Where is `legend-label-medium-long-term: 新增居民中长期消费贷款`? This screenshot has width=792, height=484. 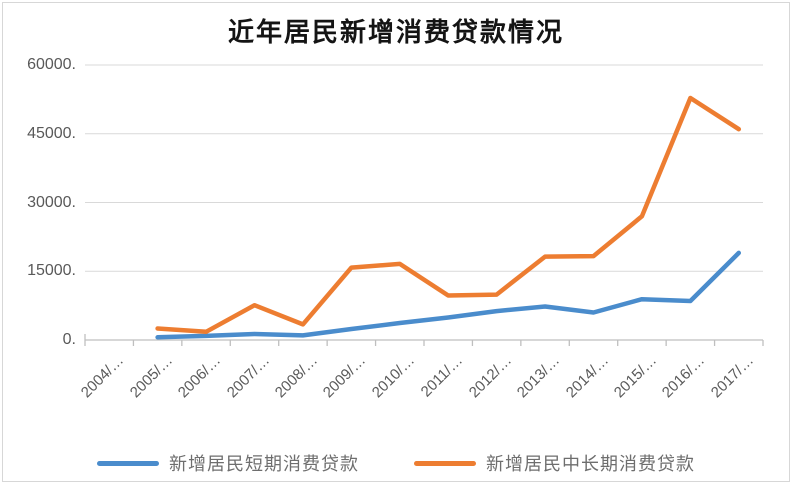 legend-label-medium-long-term: 新增居民中长期消费贷款 is located at coordinates (590, 464).